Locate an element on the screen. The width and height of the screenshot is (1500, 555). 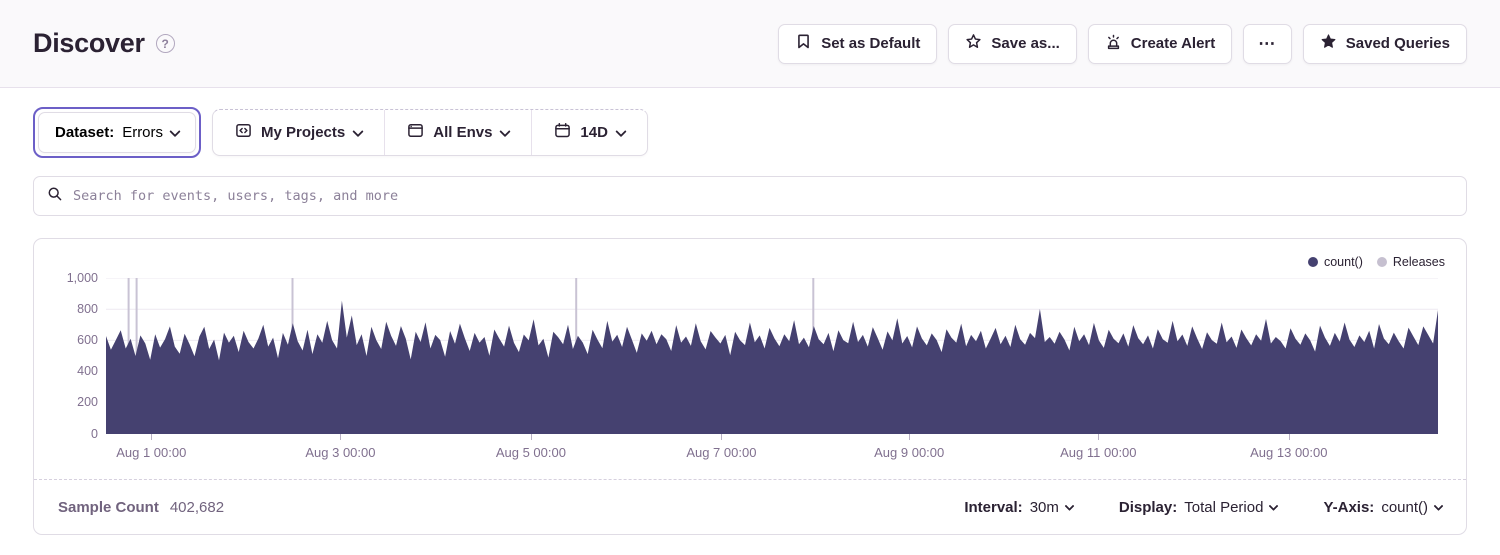
sample-count-value: 402,682 is located at coordinates (197, 507).